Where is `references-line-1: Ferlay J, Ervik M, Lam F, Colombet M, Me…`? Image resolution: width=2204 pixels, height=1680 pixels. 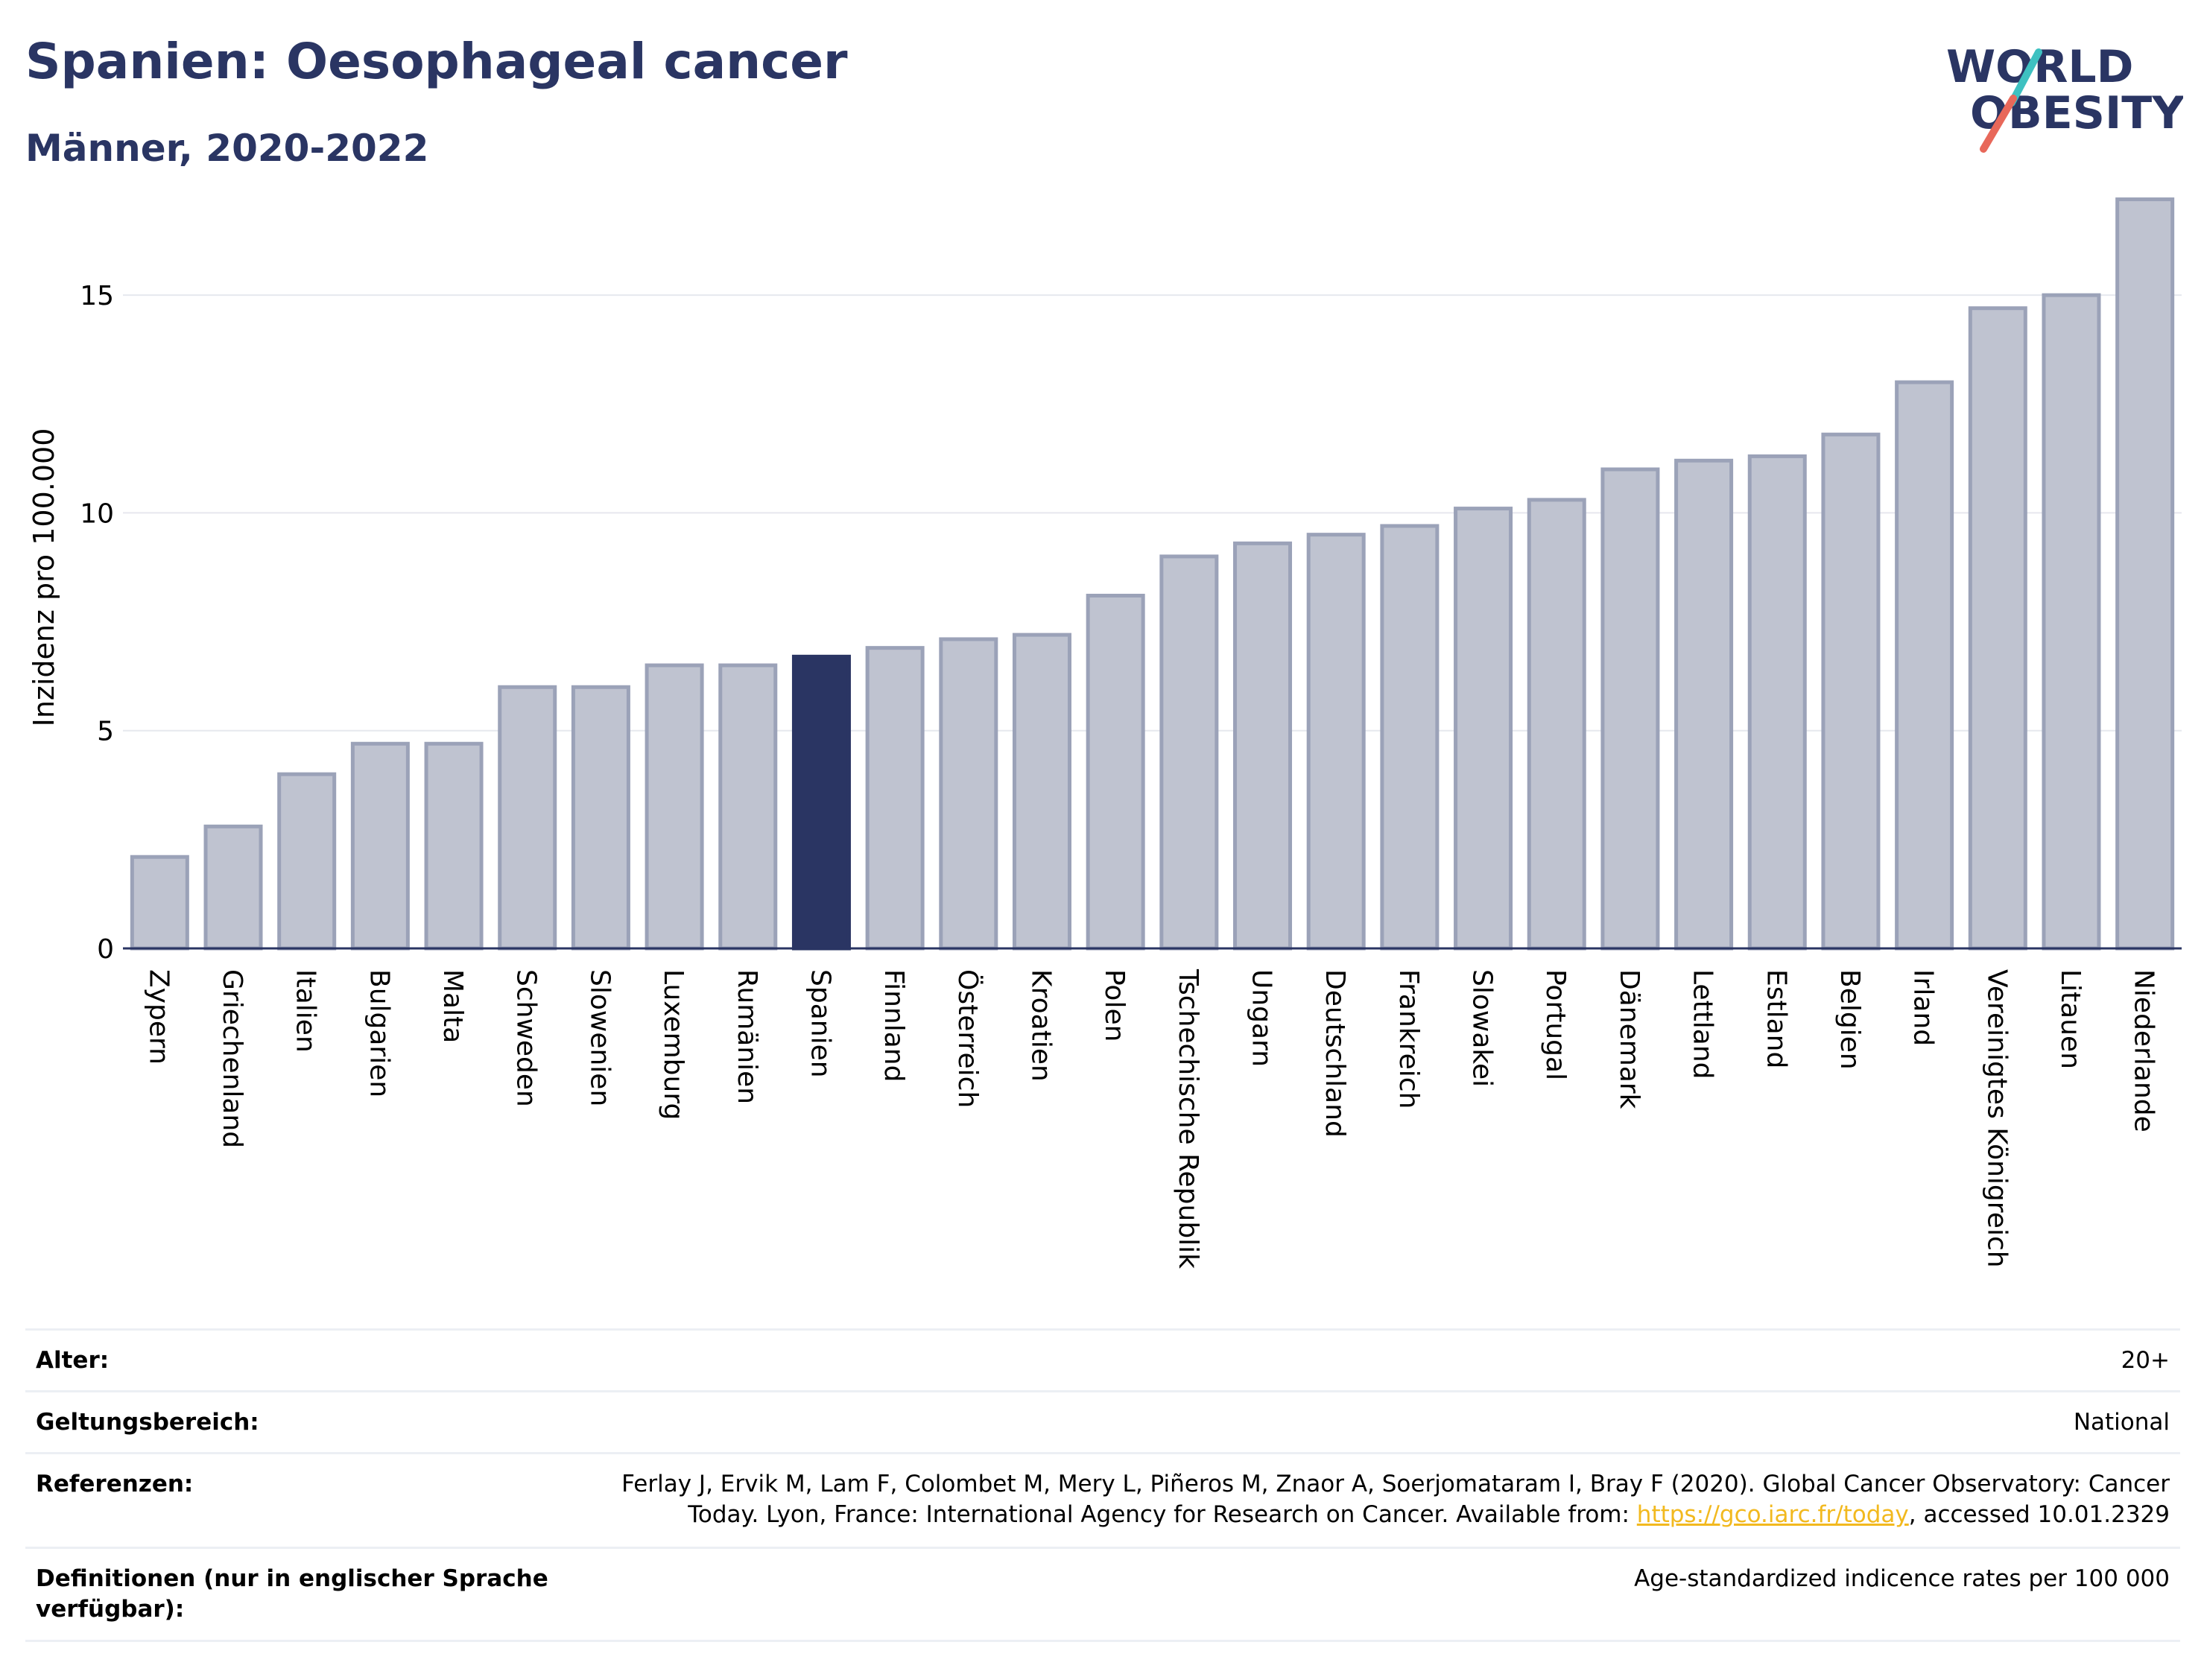
references-line-1: Ferlay J, Ervik M, Lam F, Colombet M, Me… is located at coordinates (1395, 1484).